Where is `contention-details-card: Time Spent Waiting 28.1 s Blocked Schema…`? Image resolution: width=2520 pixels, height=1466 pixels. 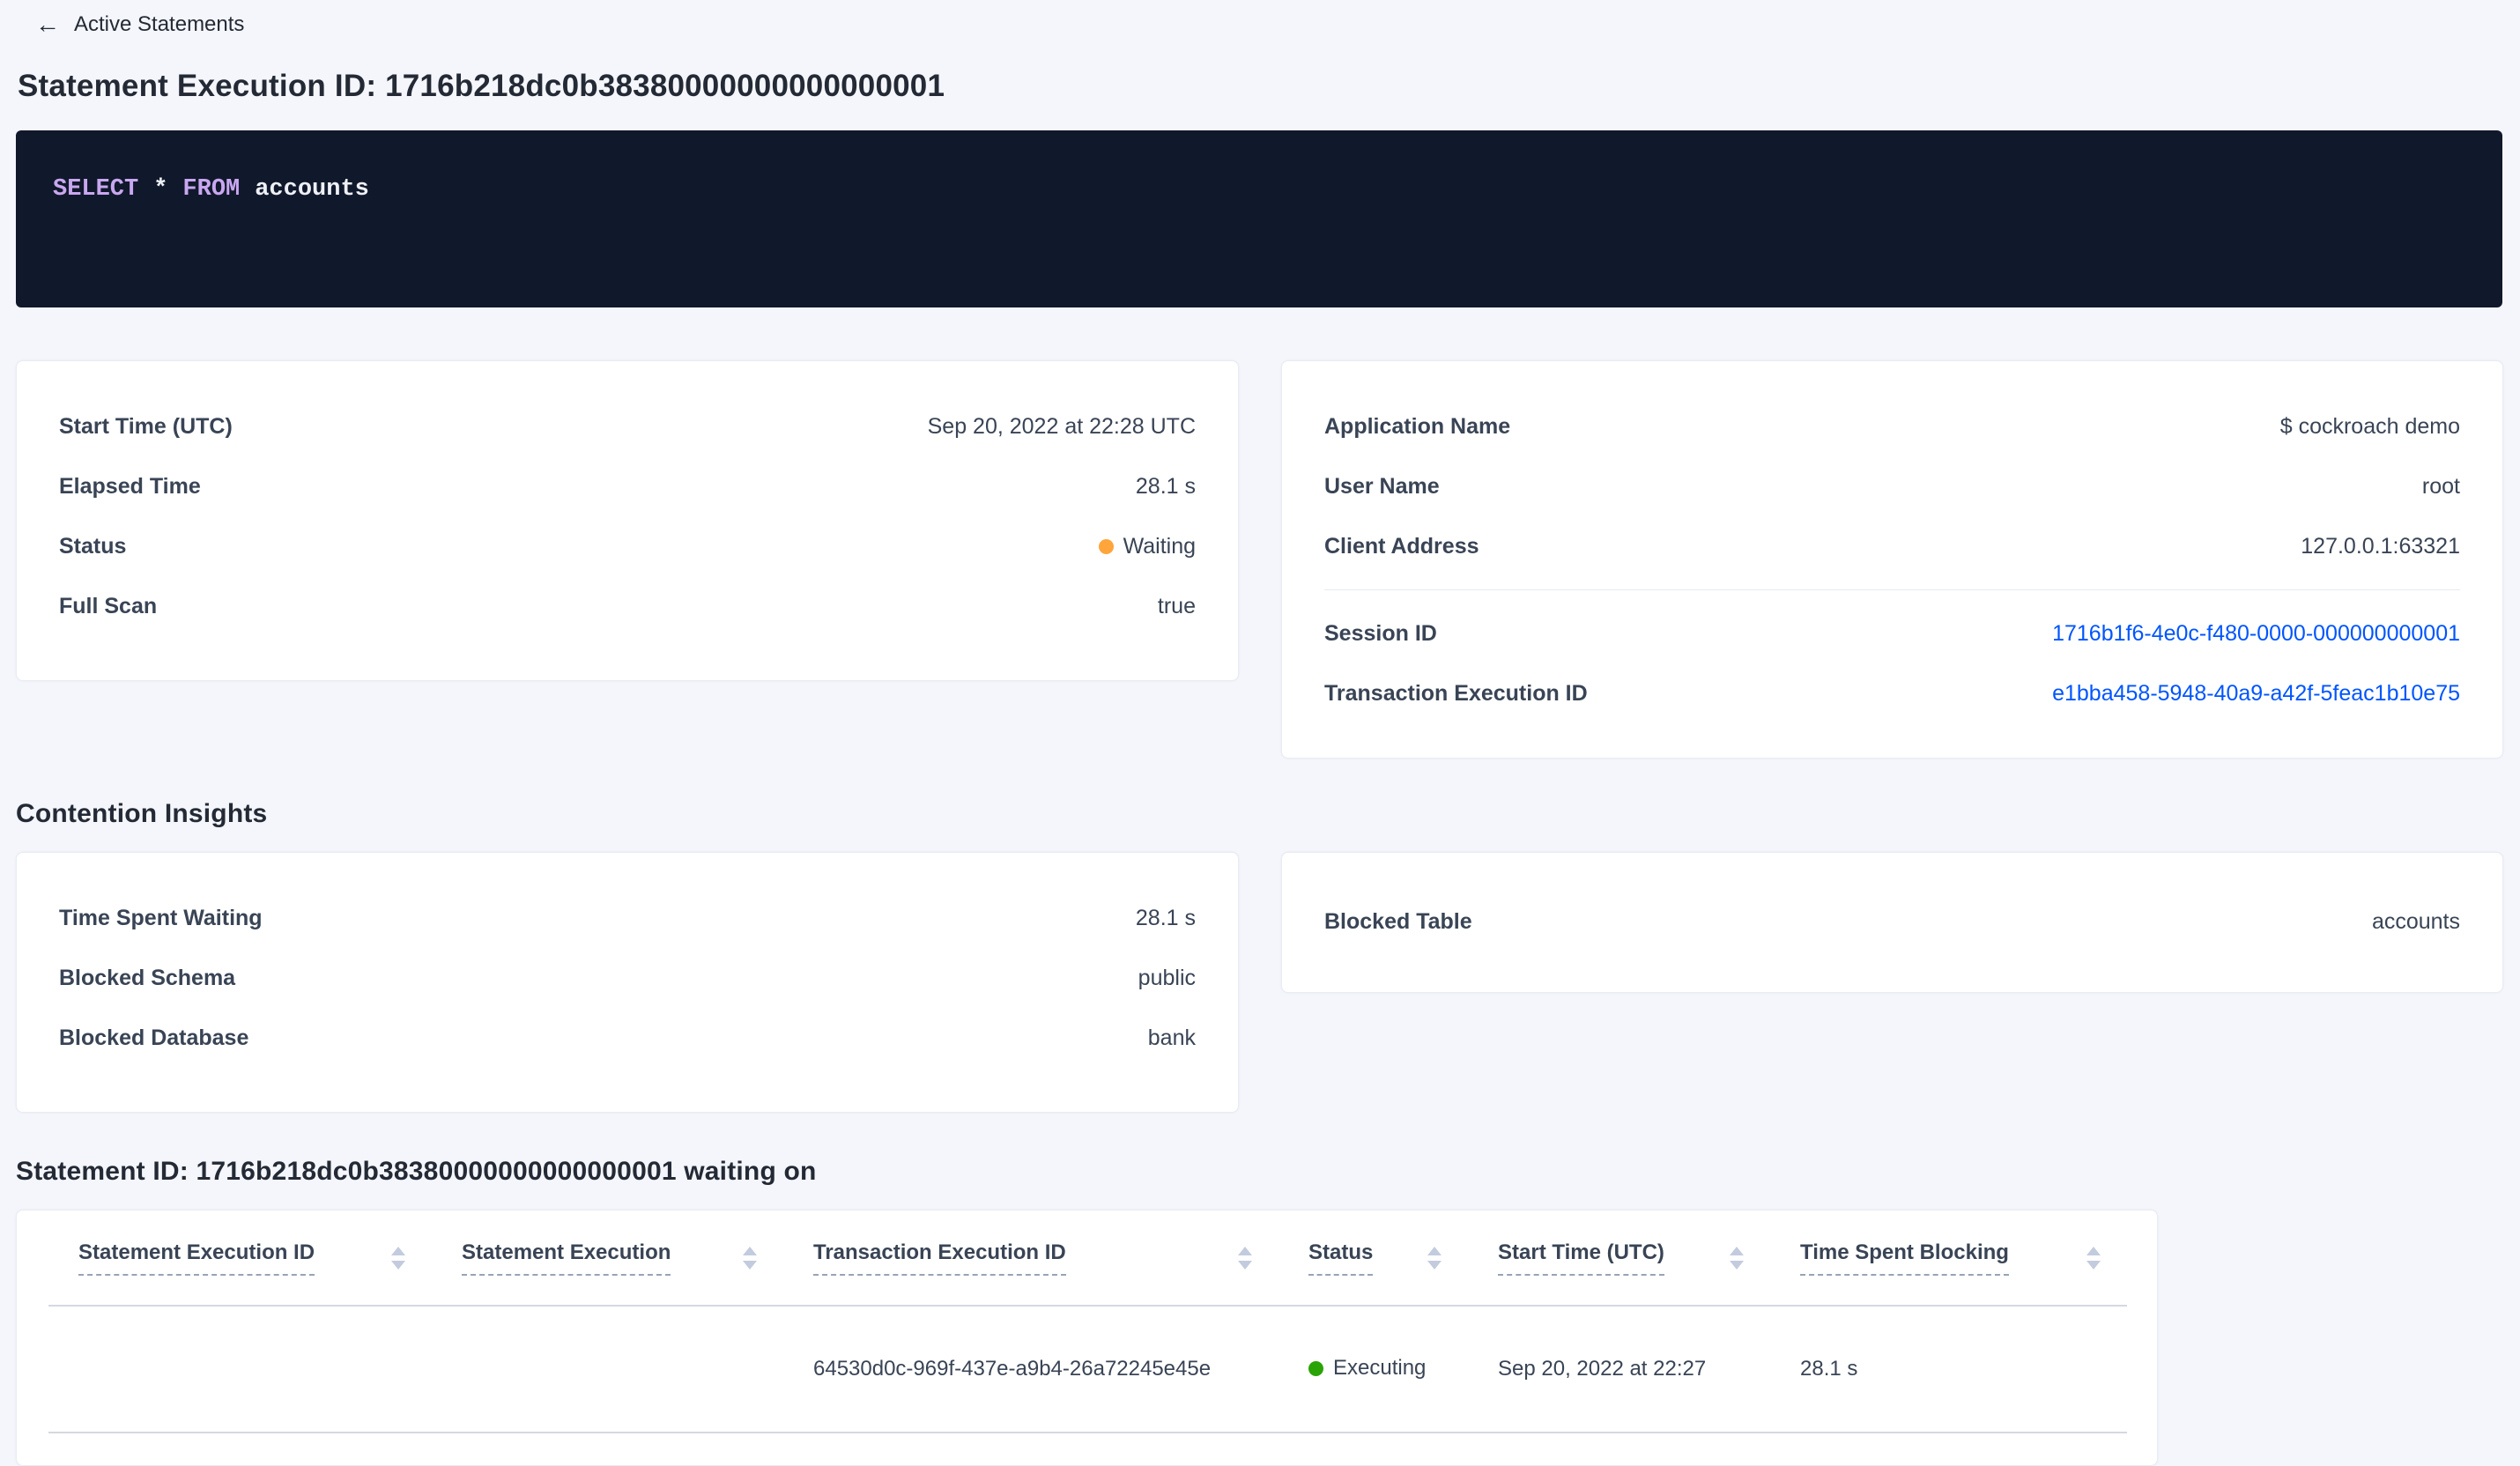
contention-details-card: Time Spent Waiting 28.1 s Blocked Schema… is located at coordinates (627, 983).